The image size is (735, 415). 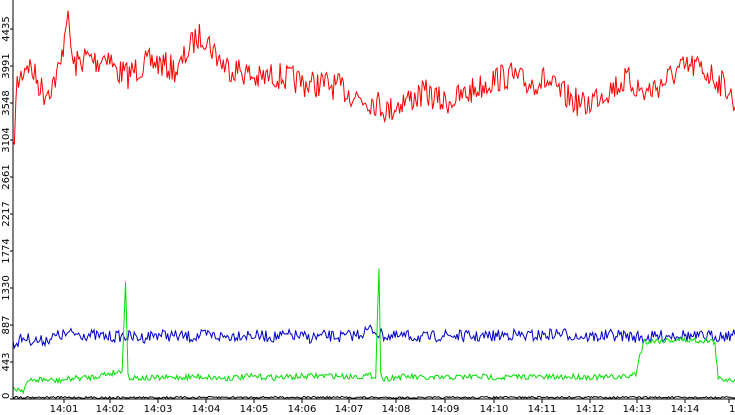 I want to click on y-tick-label: 3548, so click(x=6, y=102).